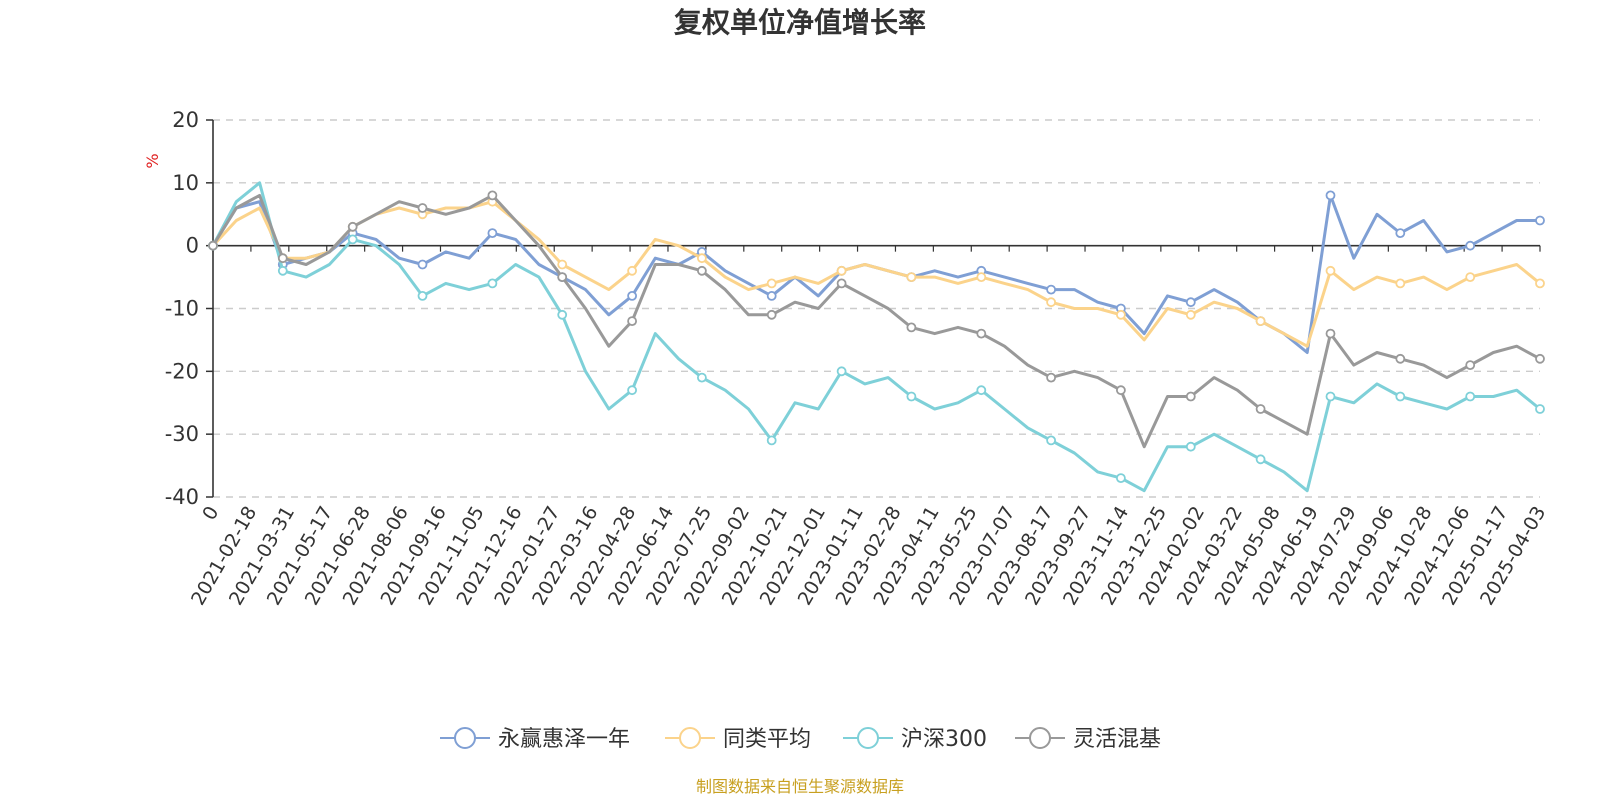 The height and width of the screenshot is (800, 1600). Describe the element at coordinates (182, 497) in the screenshot. I see `y-tick-label: -40` at that location.